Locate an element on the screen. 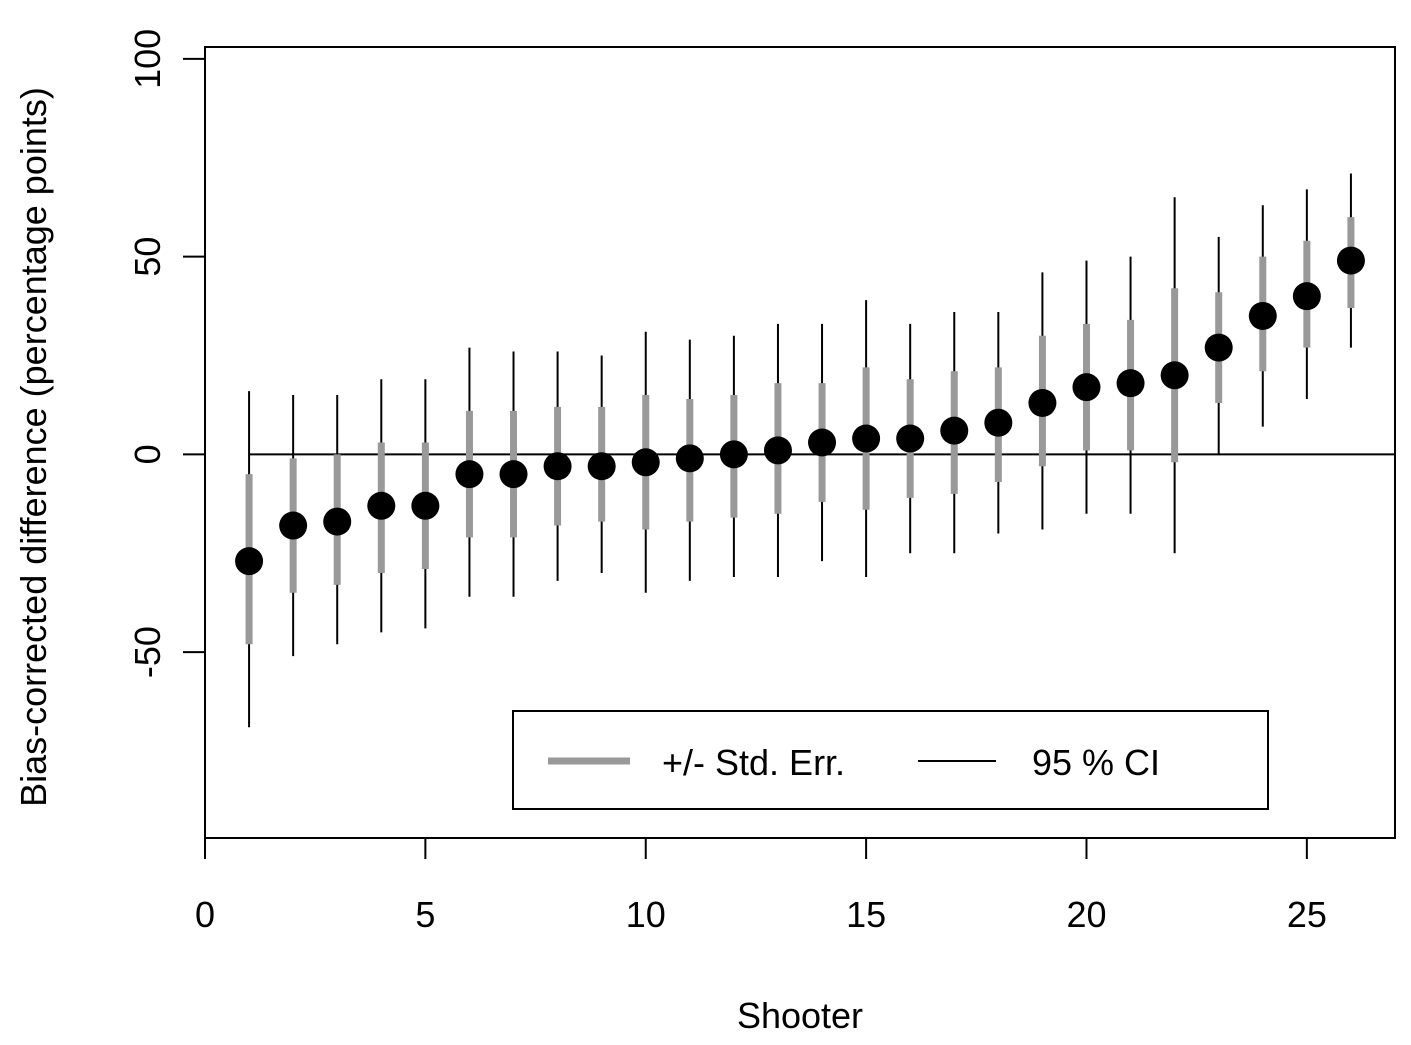  y-axis: -50 0 50 100 is located at coordinates (166, 353).